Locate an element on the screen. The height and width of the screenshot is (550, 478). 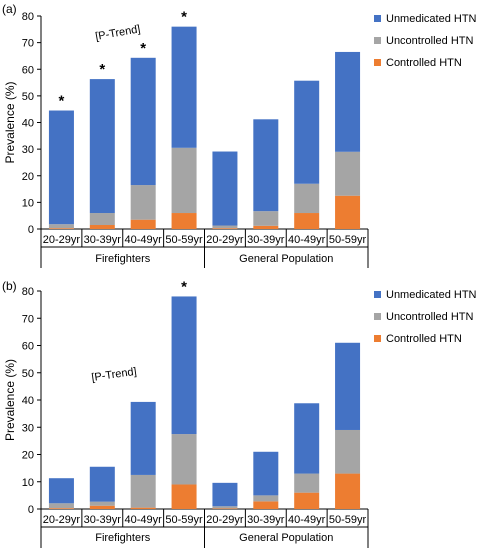
y-tick-label: 0 is located at coordinates (31, 230).